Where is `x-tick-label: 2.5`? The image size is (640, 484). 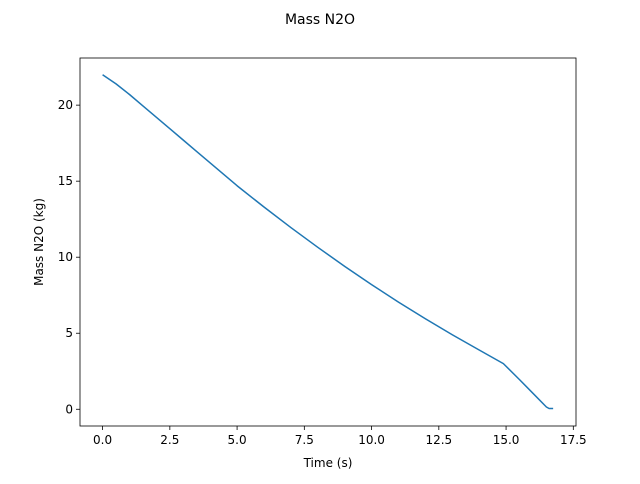
x-tick-label: 2.5 is located at coordinates (169, 440).